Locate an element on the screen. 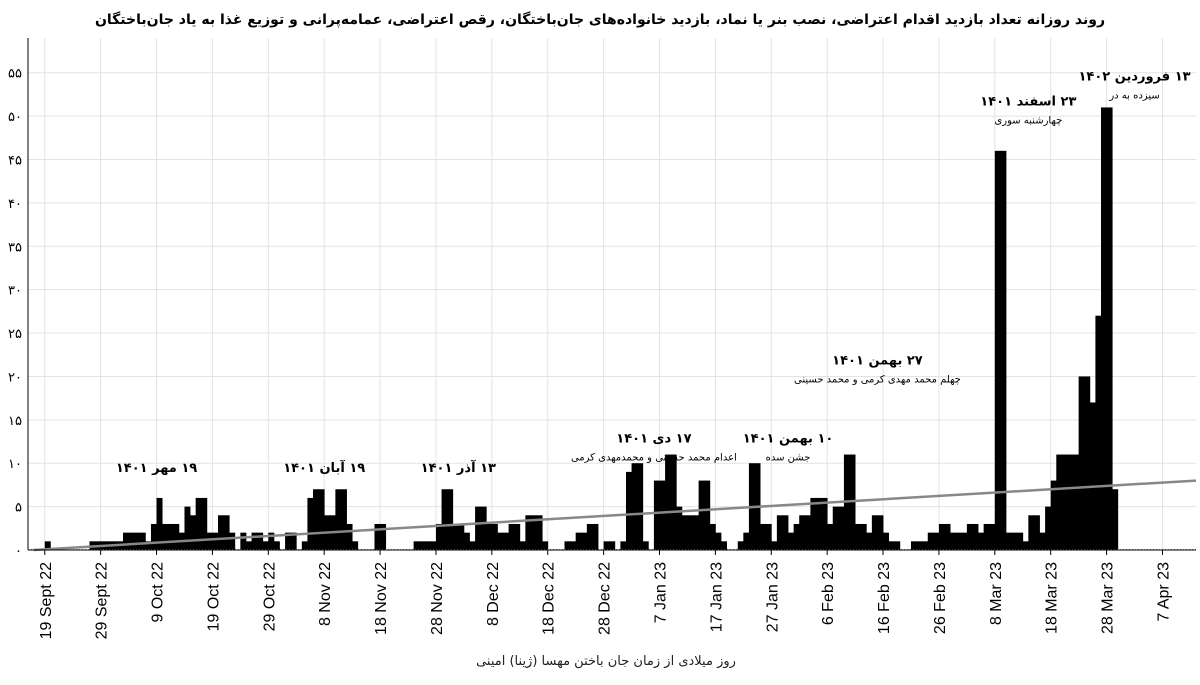  annotation-title: ۱۹ مهر ۱۴۰۱ is located at coordinates (156, 468).